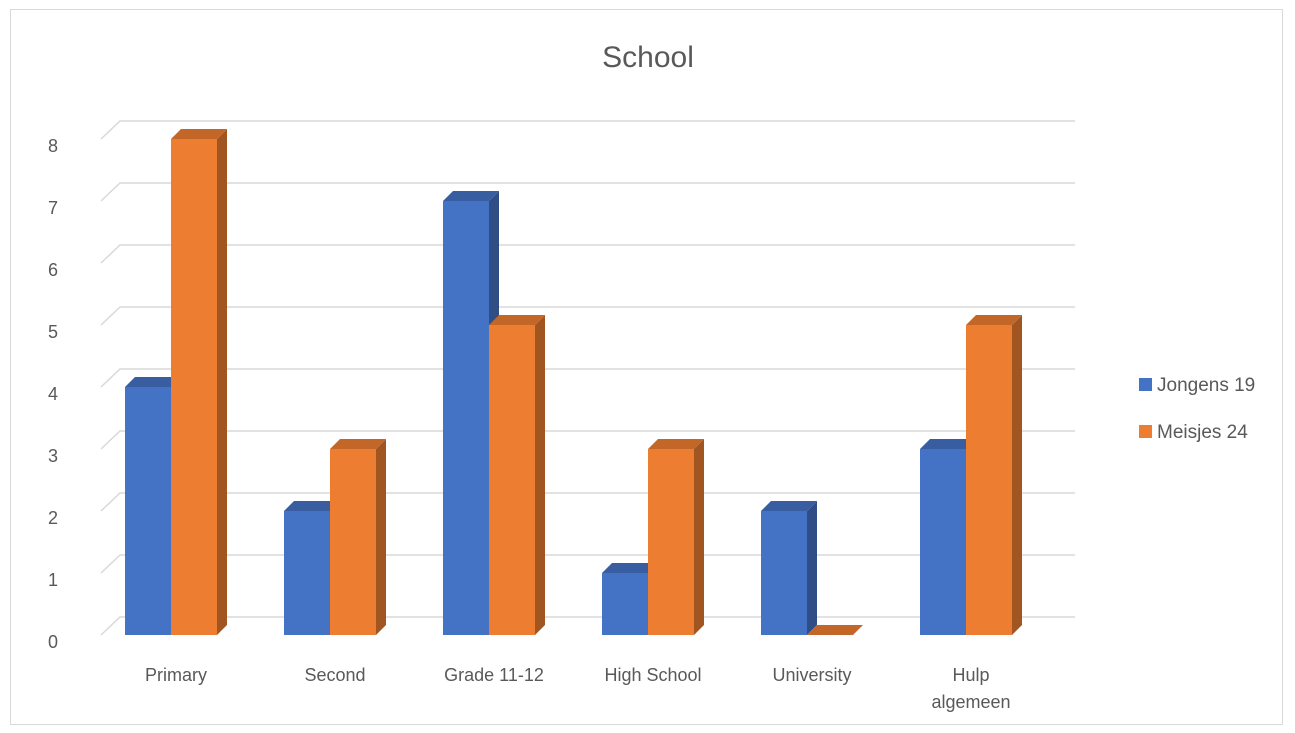 This screenshot has width=1295, height=733. What do you see at coordinates (53, 270) in the screenshot?
I see `y-tick-label-6: 6` at bounding box center [53, 270].